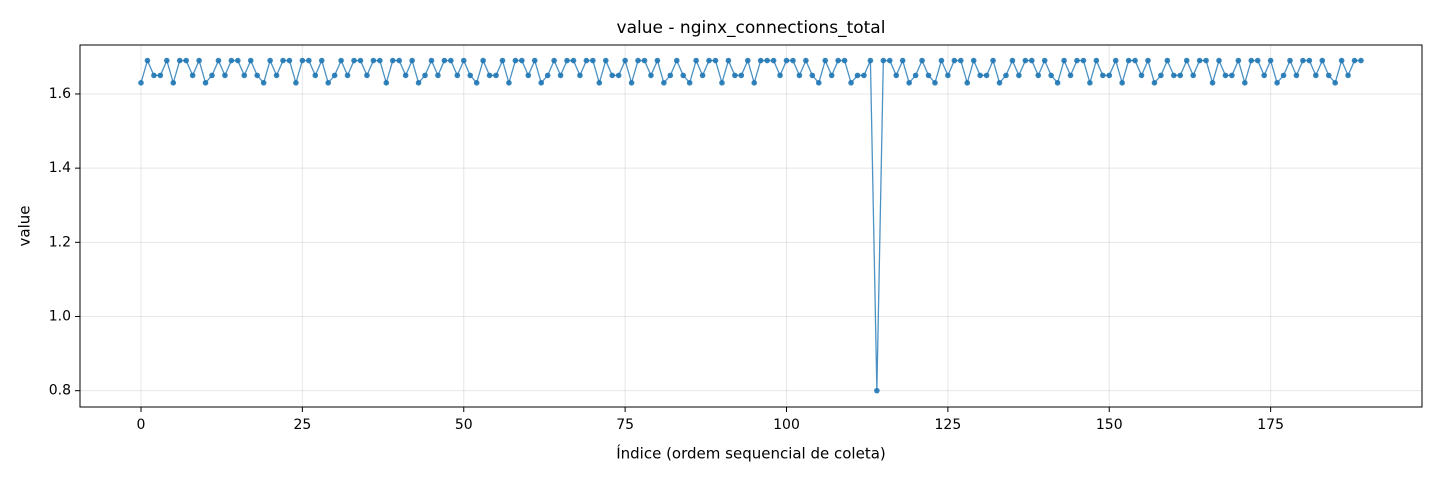 This screenshot has height=480, width=1440. What do you see at coordinates (141, 425) in the screenshot?
I see `x-tick-label: 0` at bounding box center [141, 425].